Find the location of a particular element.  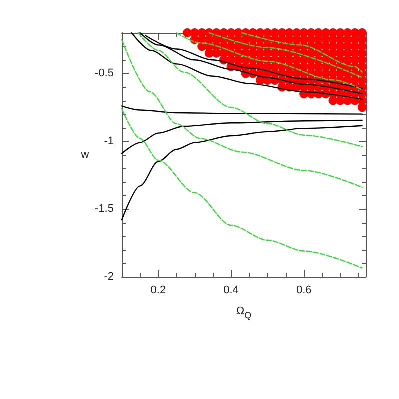

y-axis-title: w is located at coordinates (85, 155).